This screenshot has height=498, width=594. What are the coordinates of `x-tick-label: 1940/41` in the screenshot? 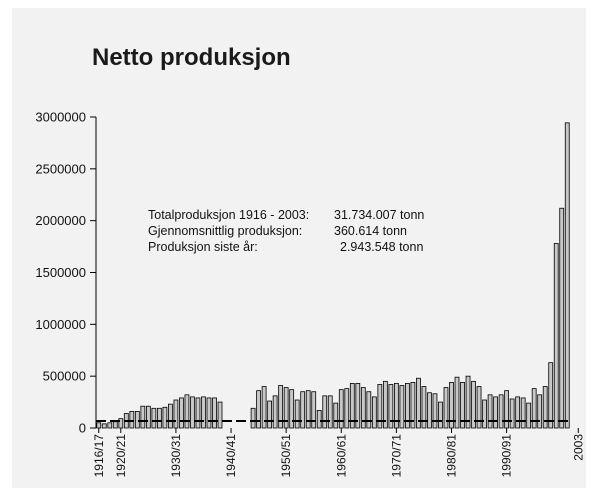 It's located at (231, 456).